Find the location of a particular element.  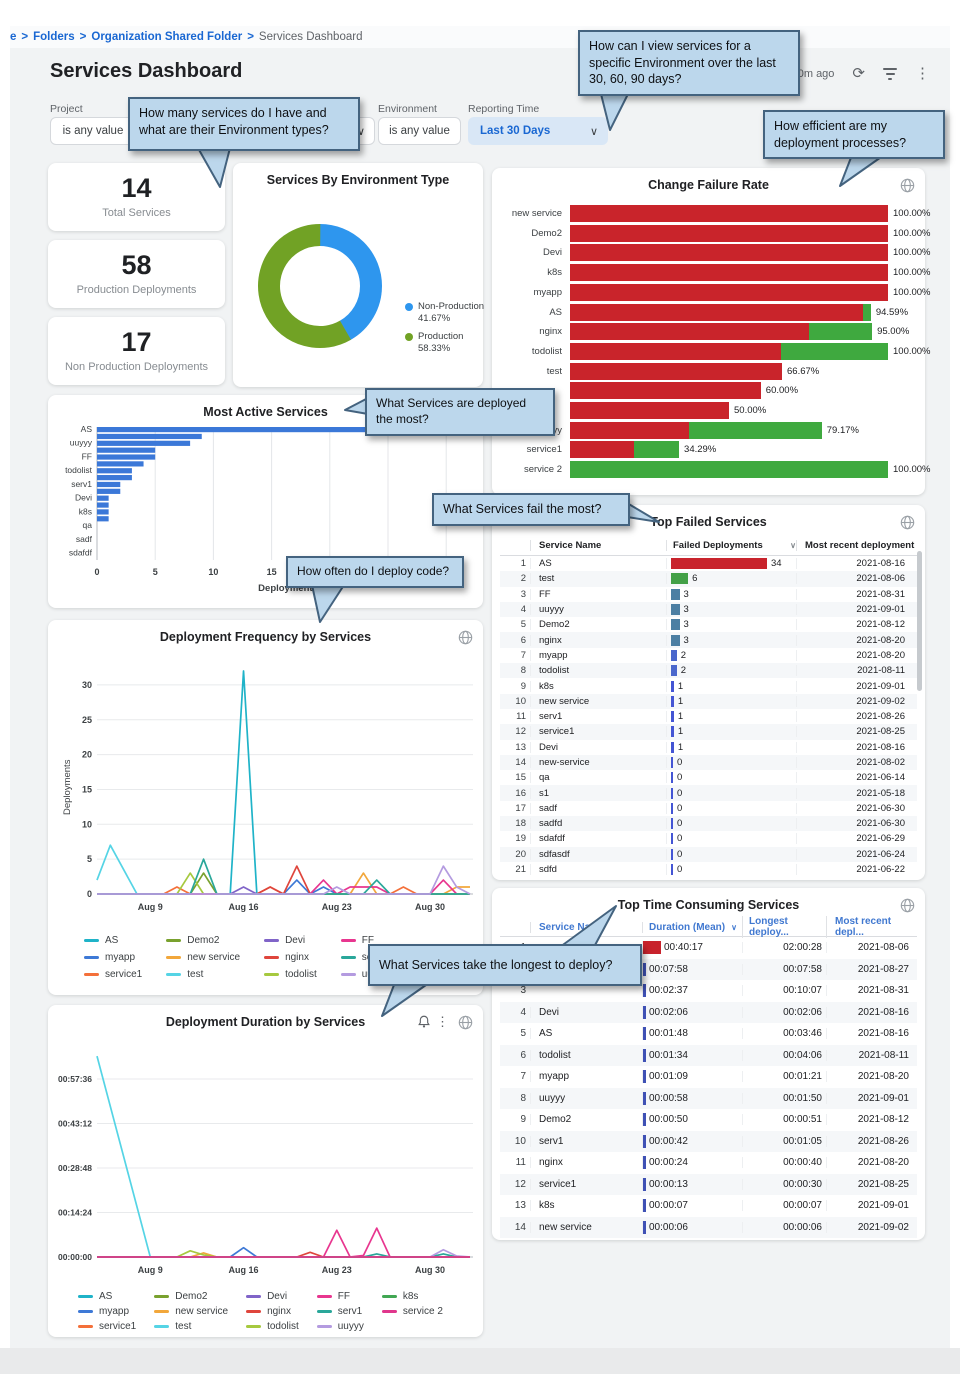

chart-title: Most Active Services is located at coordinates (265, 412).